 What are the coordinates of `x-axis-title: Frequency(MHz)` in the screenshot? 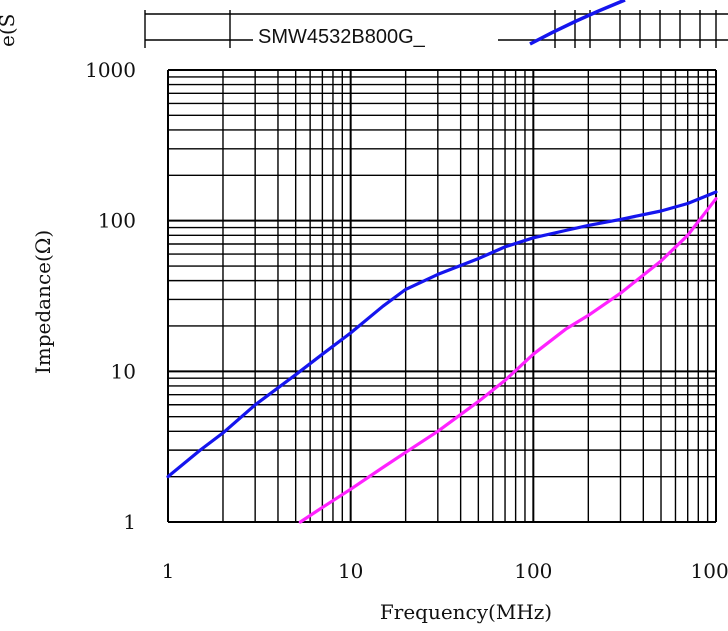 It's located at (466, 612).